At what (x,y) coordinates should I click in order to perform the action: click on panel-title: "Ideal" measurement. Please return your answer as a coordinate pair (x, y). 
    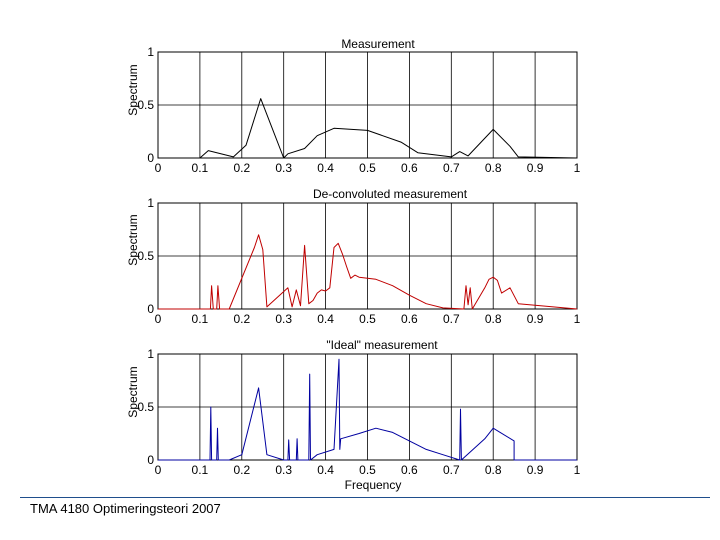
    Looking at the image, I should click on (382, 345).